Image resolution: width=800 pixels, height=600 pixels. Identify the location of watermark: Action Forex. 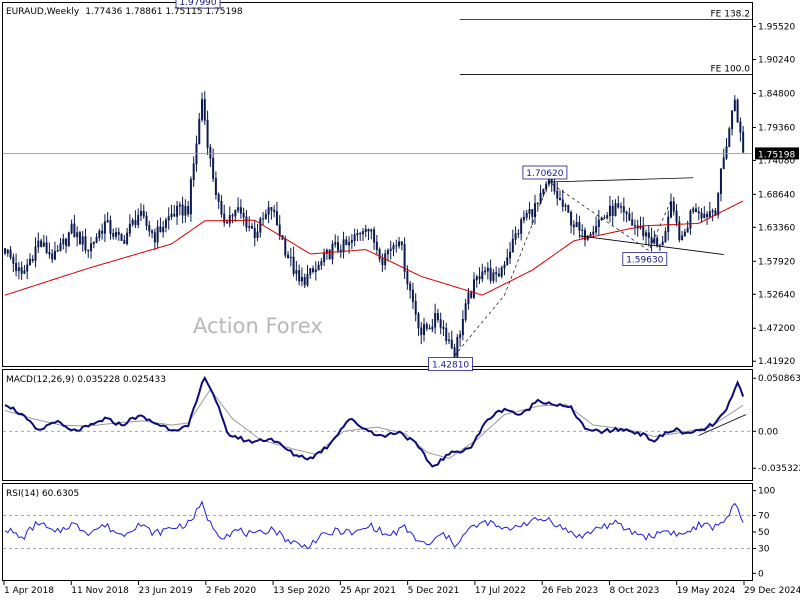
(258, 326).